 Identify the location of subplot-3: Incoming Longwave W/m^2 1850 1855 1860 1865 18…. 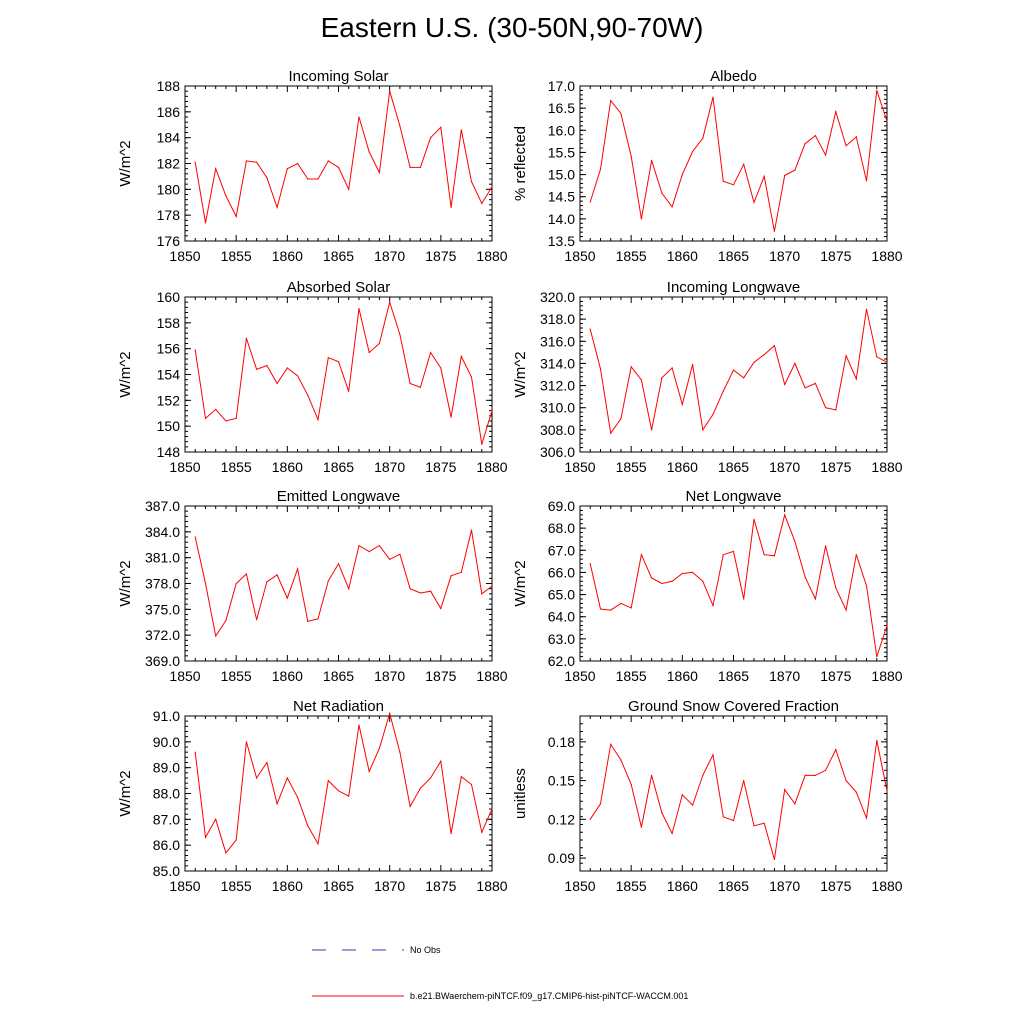
(707, 377).